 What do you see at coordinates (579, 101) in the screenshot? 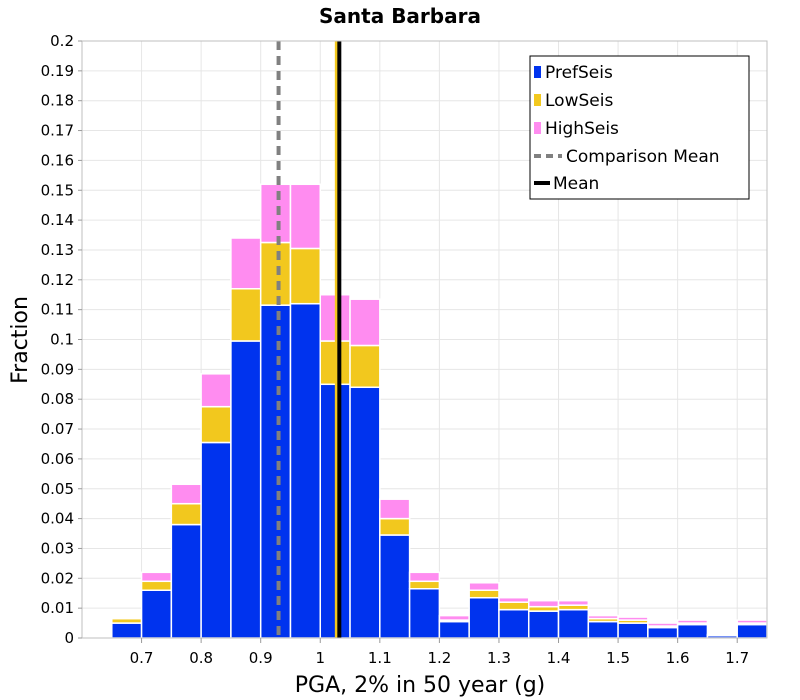
I see `legend-label-lowseis: LowSeis` at bounding box center [579, 101].